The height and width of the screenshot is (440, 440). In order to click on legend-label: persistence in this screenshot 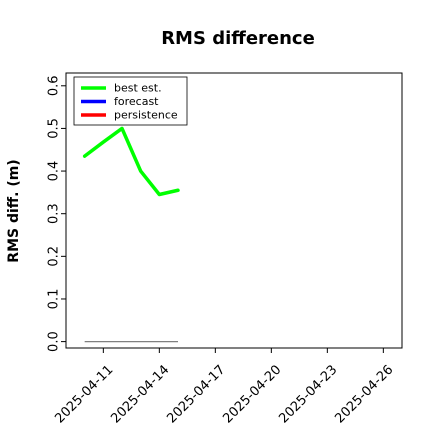, I will do `click(146, 115)`.